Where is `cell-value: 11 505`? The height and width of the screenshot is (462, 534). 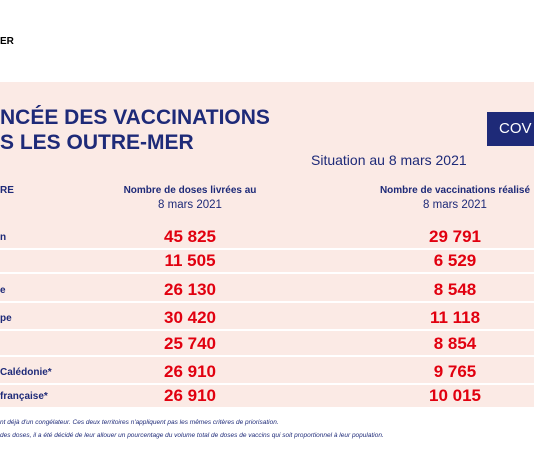 cell-value: 11 505 is located at coordinates (190, 260).